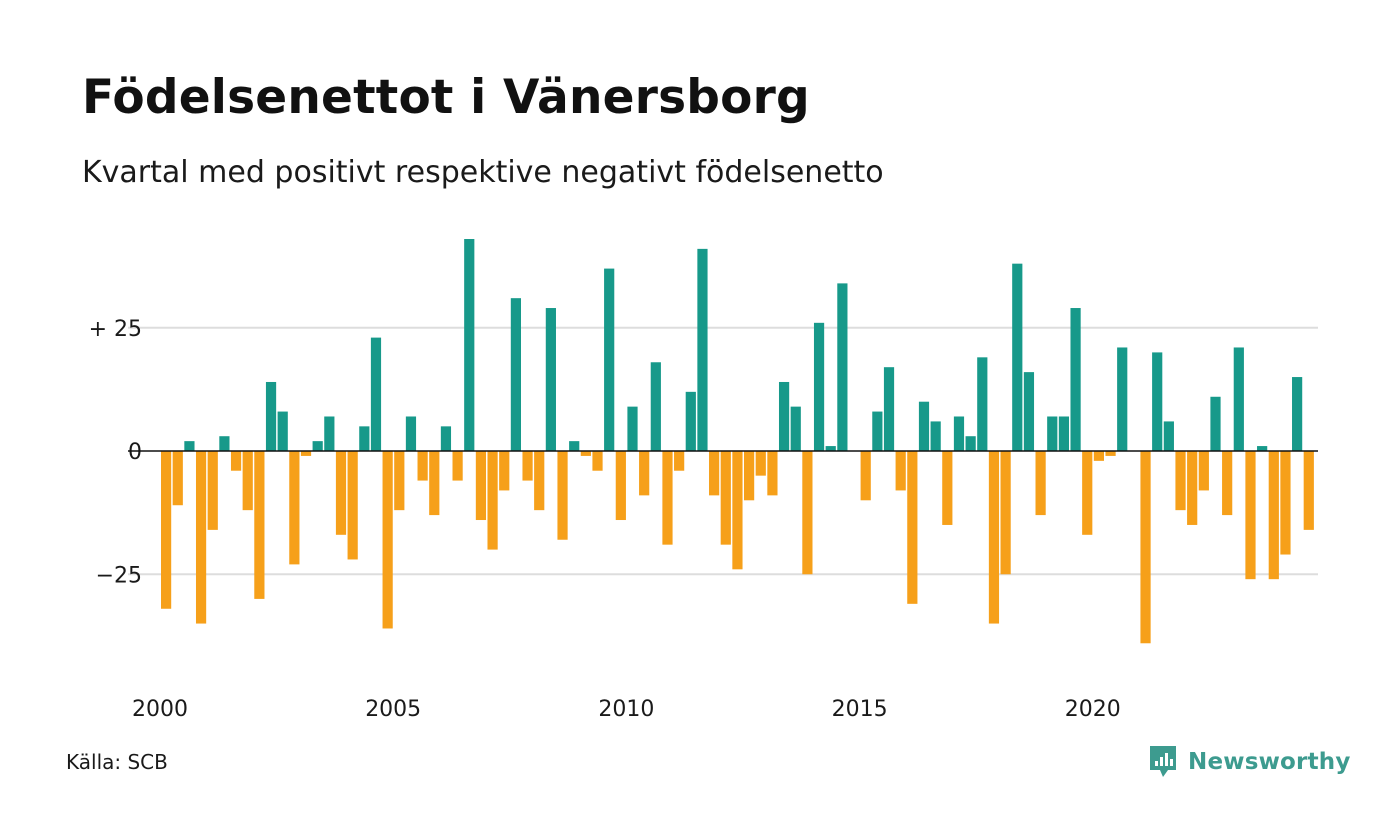 The width and height of the screenshot is (1400, 840). Describe the element at coordinates (1075, 379) in the screenshot. I see `bar-2019-Q3` at that location.